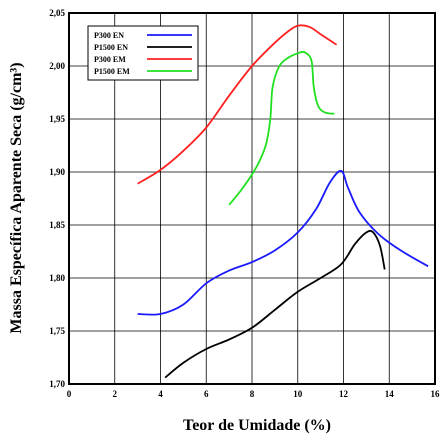 The width and height of the screenshot is (446, 434). I want to click on x-tick-label: 4, so click(160, 394).